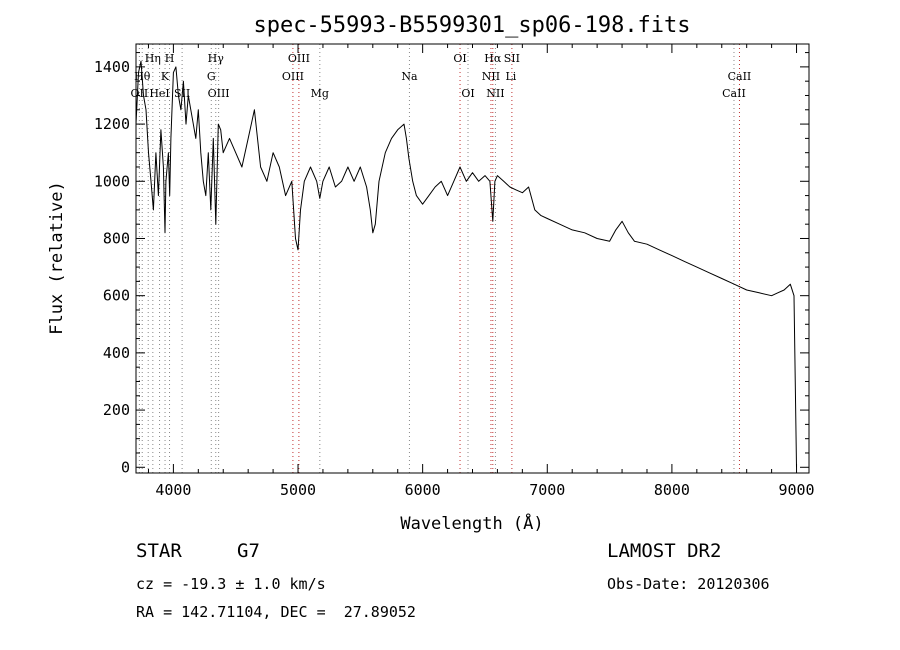 The image size is (900, 650). What do you see at coordinates (153, 58) in the screenshot?
I see `line-label-2: Hη` at bounding box center [153, 58].